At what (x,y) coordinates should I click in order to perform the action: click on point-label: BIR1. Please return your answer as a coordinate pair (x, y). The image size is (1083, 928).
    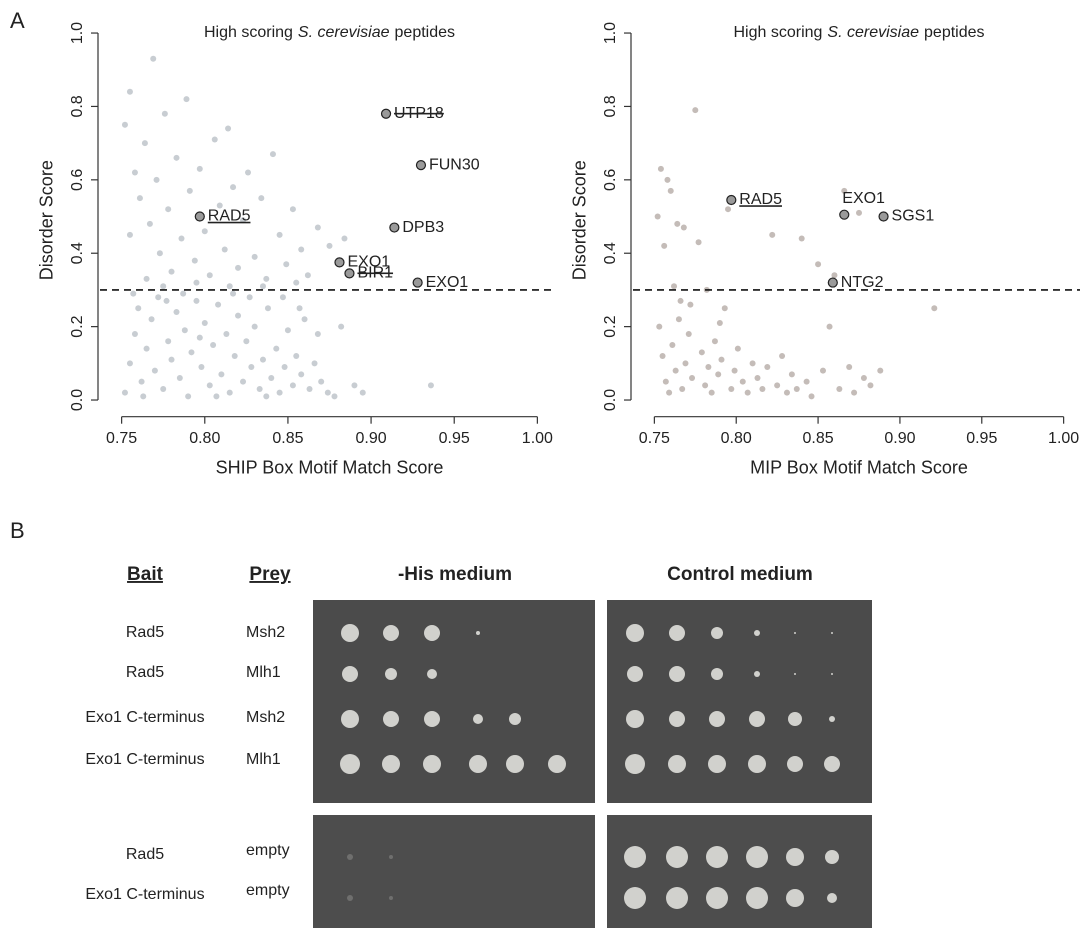
    Looking at the image, I should click on (375, 273).